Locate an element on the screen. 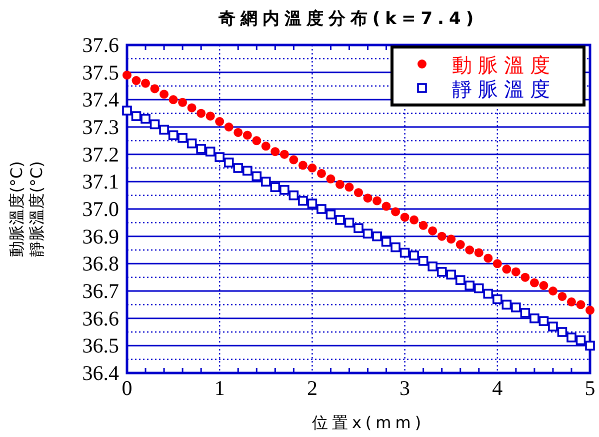 This screenshot has height=437, width=599. x-tick-label: 3 is located at coordinates (405, 388).